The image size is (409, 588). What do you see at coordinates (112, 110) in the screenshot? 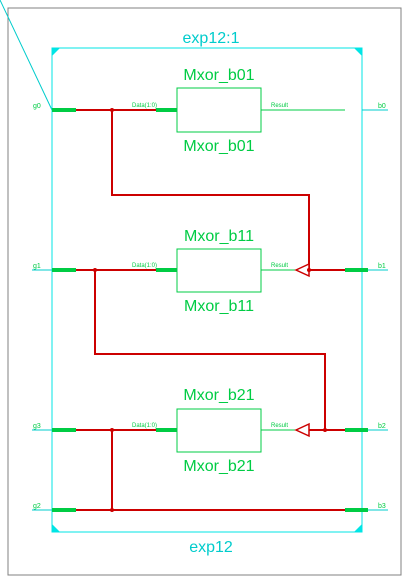
I see `junction-g0` at bounding box center [112, 110].